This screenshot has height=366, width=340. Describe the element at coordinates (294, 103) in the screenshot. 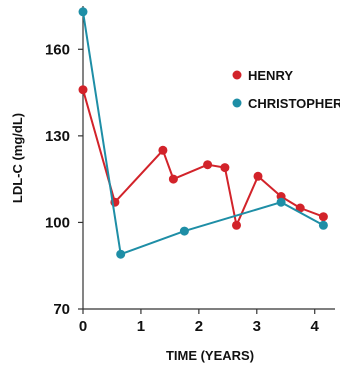

I see `legend-label-christopher: CHRISTOPHER` at that location.